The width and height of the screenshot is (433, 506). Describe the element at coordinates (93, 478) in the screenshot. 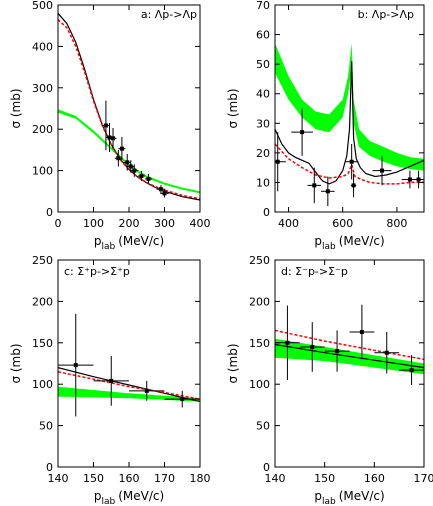

I see `x-tick-label: 150` at that location.